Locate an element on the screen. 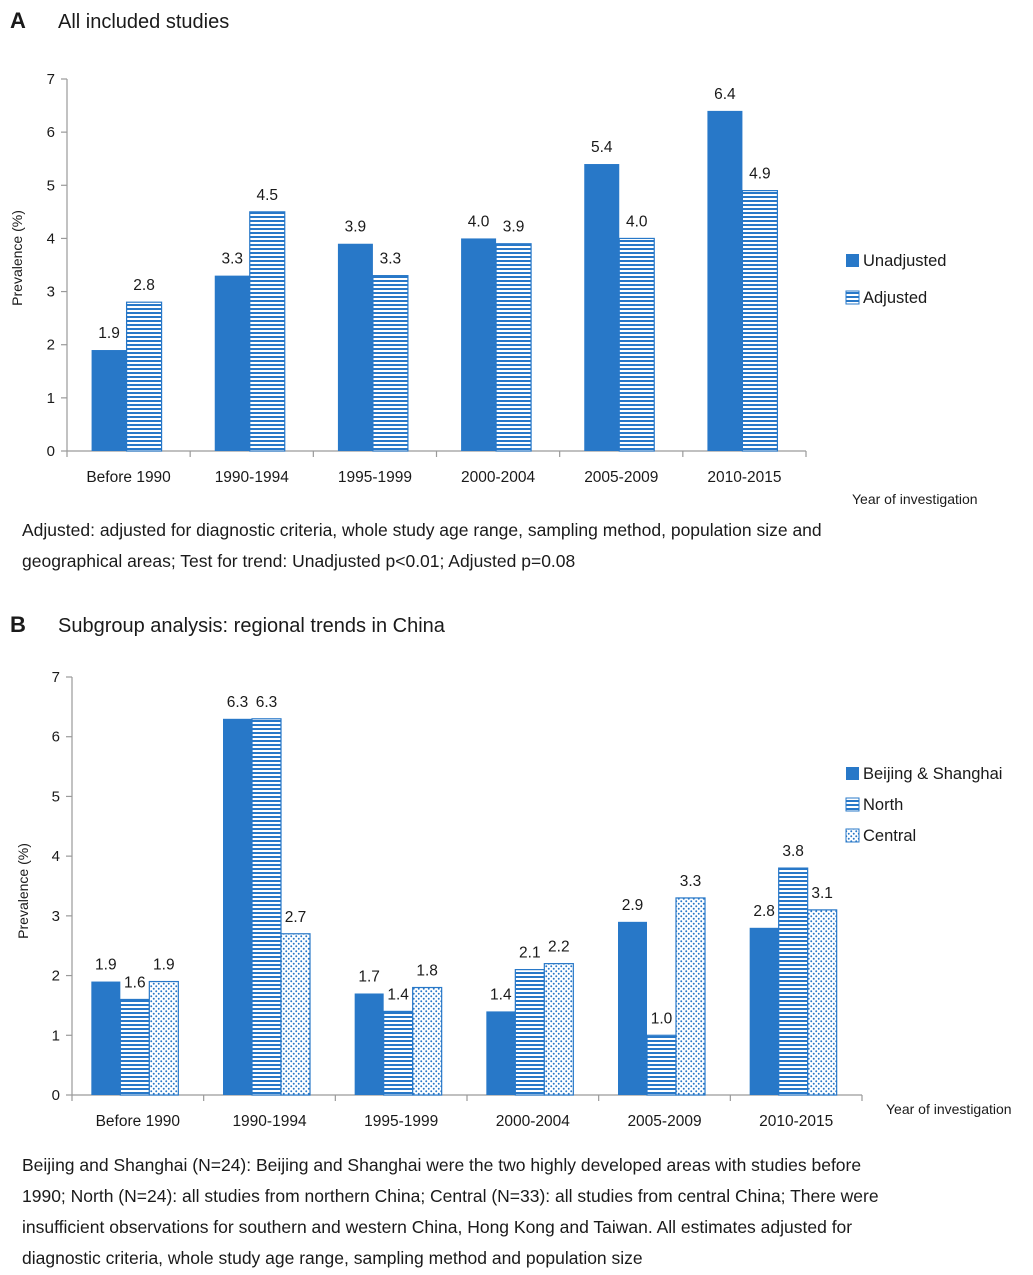 The width and height of the screenshot is (1033, 1275). panel-b-data-label: 2.7 is located at coordinates (296, 917).